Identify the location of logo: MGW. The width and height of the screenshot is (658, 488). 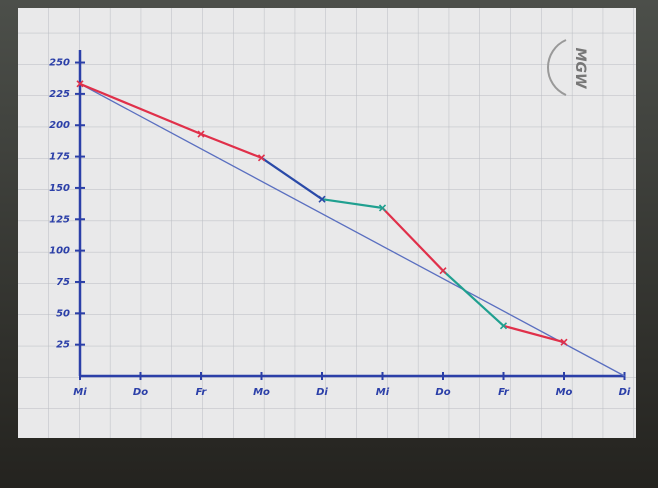
(567, 67).